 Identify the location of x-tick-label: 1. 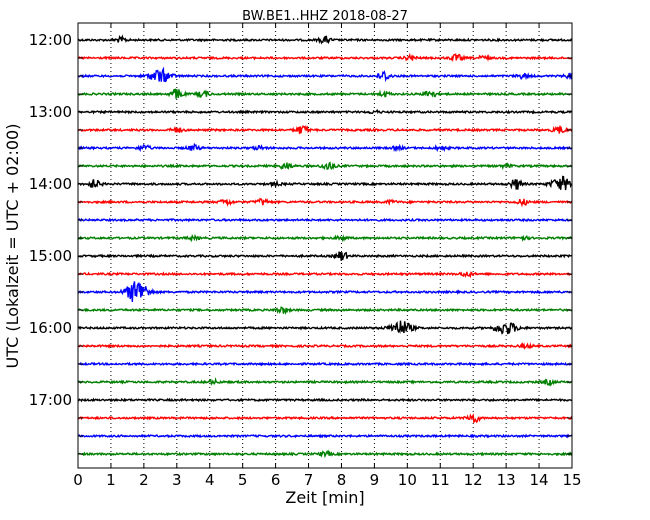
(111, 480).